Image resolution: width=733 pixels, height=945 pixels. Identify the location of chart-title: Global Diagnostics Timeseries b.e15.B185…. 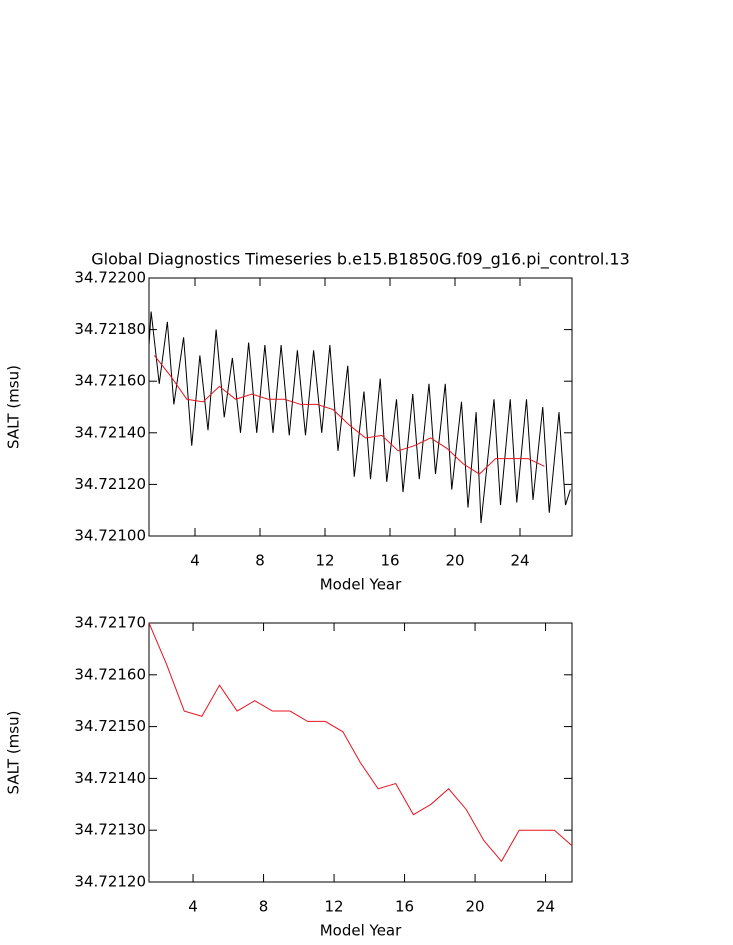
(360, 260).